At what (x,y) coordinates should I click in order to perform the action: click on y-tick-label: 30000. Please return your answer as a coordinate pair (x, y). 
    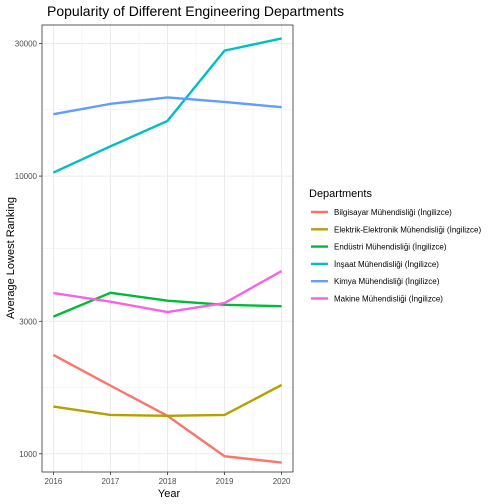
    Looking at the image, I should click on (26, 44).